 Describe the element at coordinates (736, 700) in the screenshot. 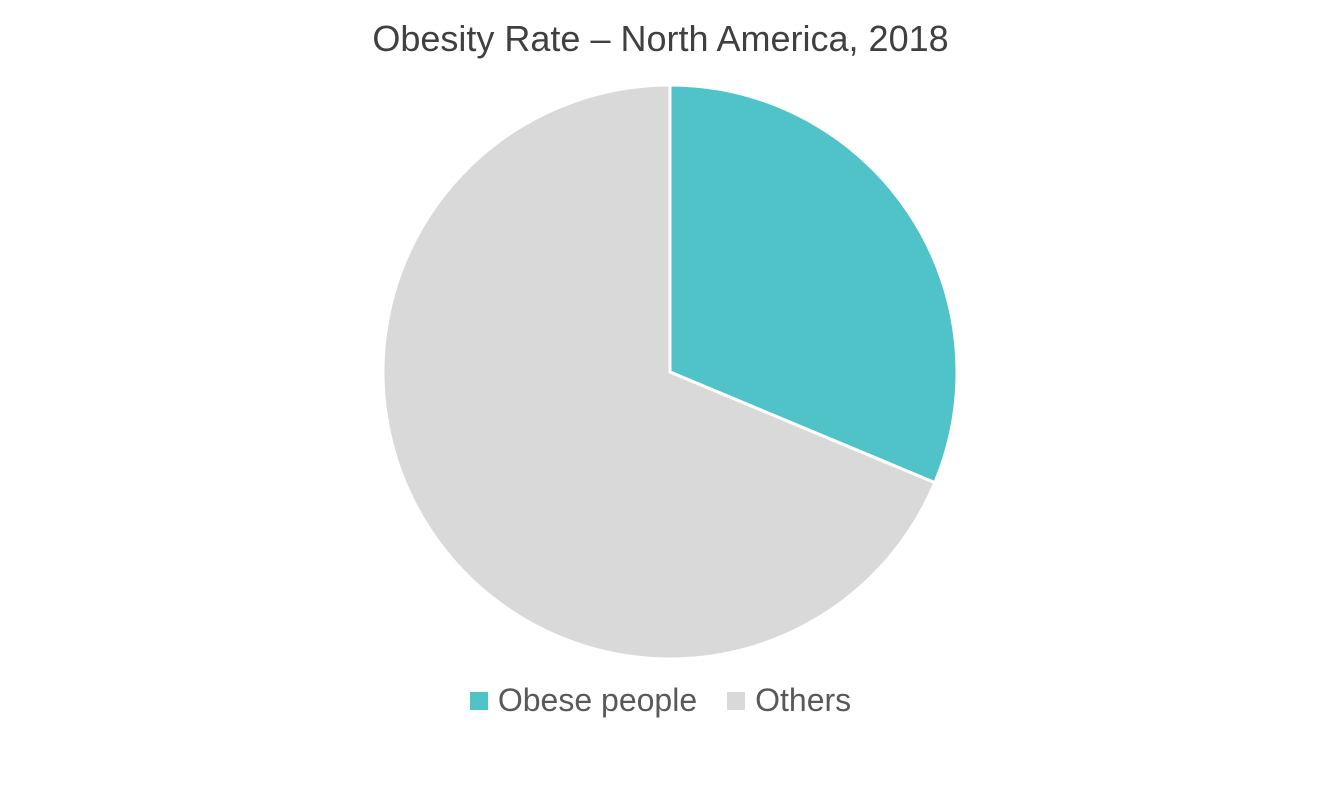

I see `legend-swatch-others` at that location.